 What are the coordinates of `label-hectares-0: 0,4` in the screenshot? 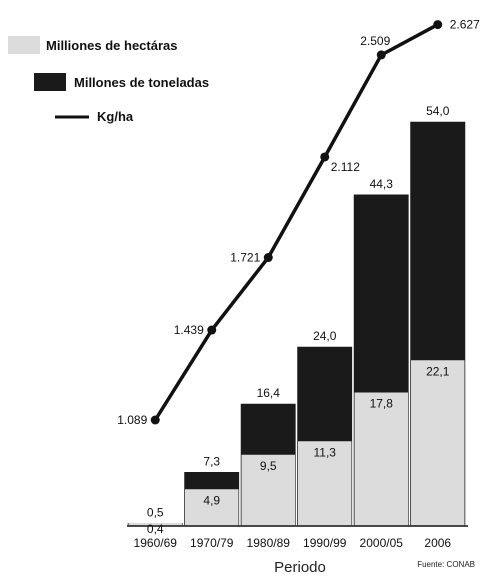 It's located at (155, 529).